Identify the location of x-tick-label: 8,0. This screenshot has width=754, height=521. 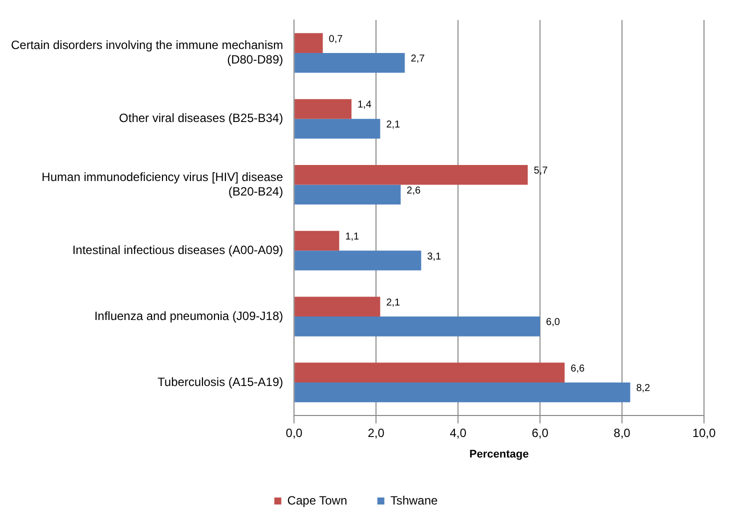
(622, 433).